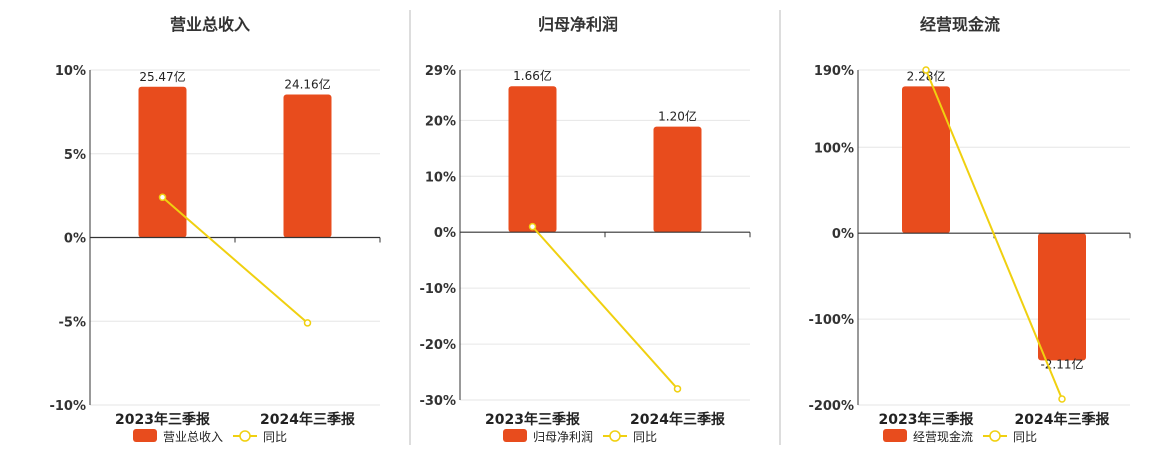  Describe the element at coordinates (210, 24) in the screenshot. I see `chart-title: 营业总收入` at that location.